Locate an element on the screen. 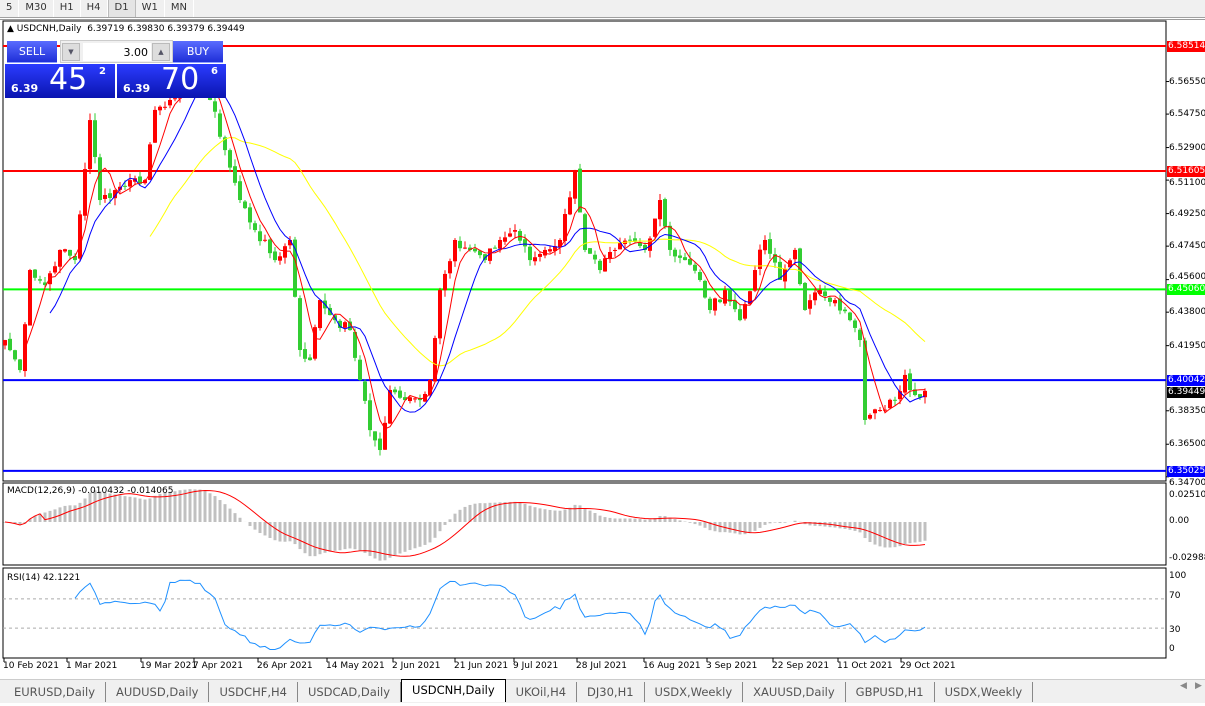  collapse-triangle-icon: ▲ is located at coordinates (10, 29).